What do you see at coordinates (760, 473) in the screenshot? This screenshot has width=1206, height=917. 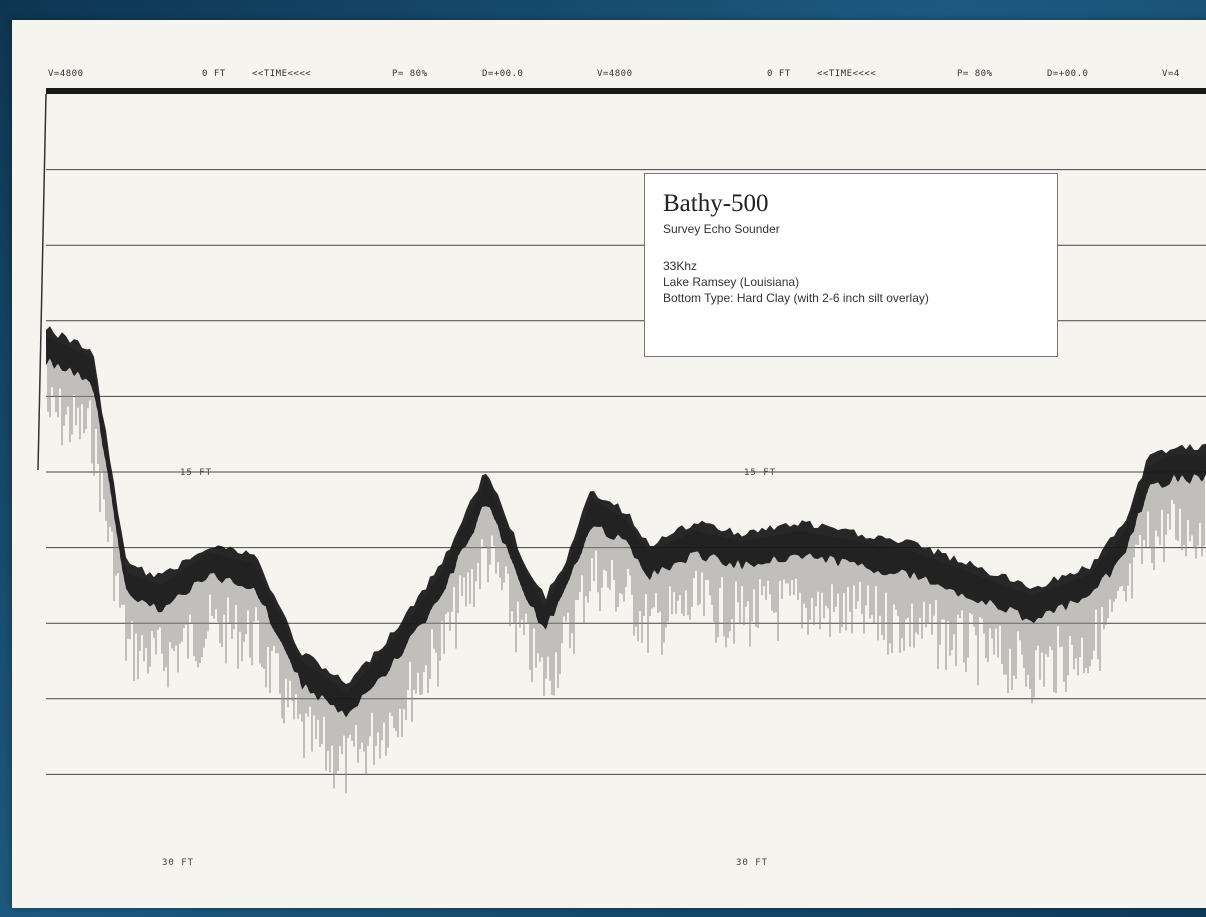 I see `depth-label-15-right: 15 FT` at bounding box center [760, 473].